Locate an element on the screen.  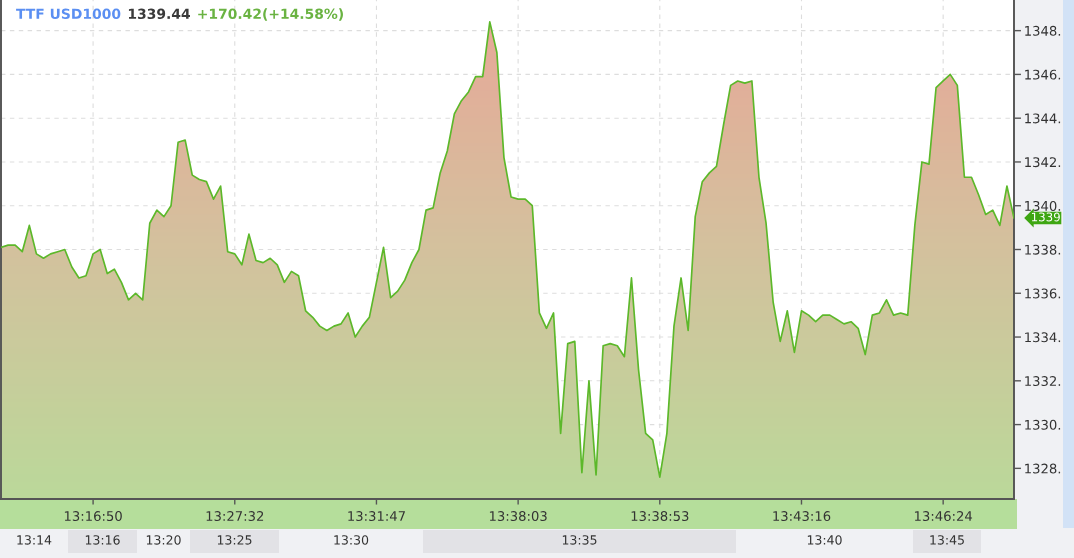
y-tick-label: 1328. is located at coordinates (1043, 468).